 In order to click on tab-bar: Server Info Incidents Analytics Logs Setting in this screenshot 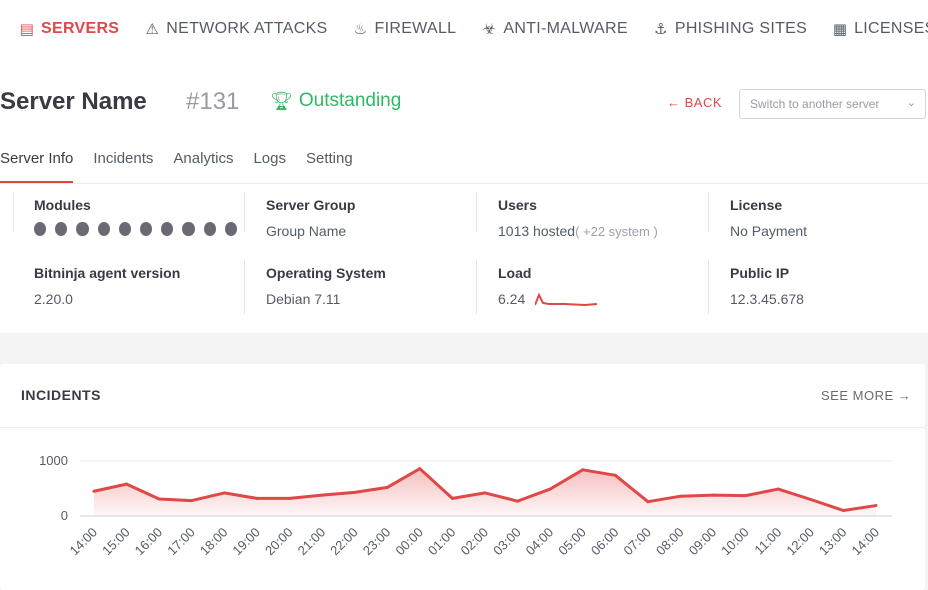, I will do `click(186, 166)`.